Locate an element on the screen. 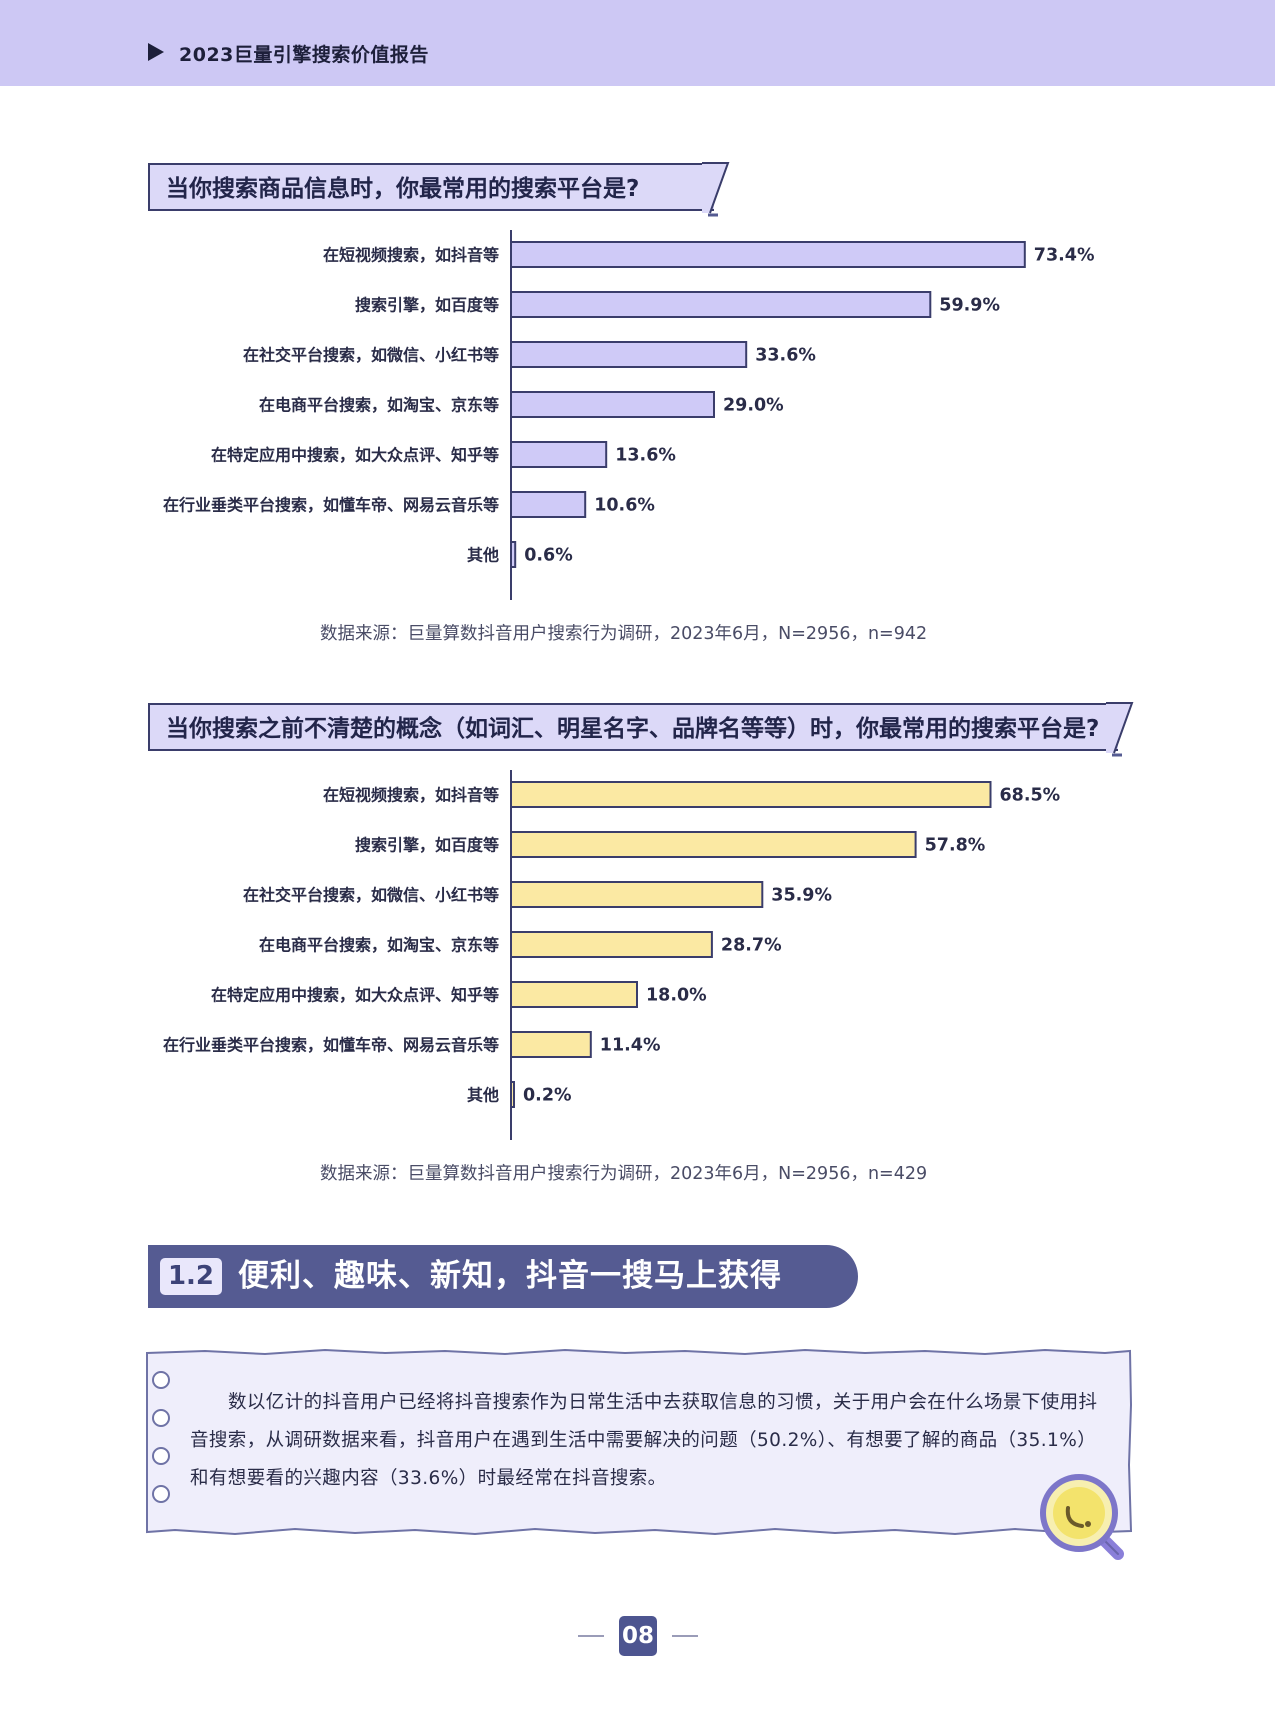 The image size is (1275, 1718). chart-1-value-label: 33.6% is located at coordinates (785, 356).